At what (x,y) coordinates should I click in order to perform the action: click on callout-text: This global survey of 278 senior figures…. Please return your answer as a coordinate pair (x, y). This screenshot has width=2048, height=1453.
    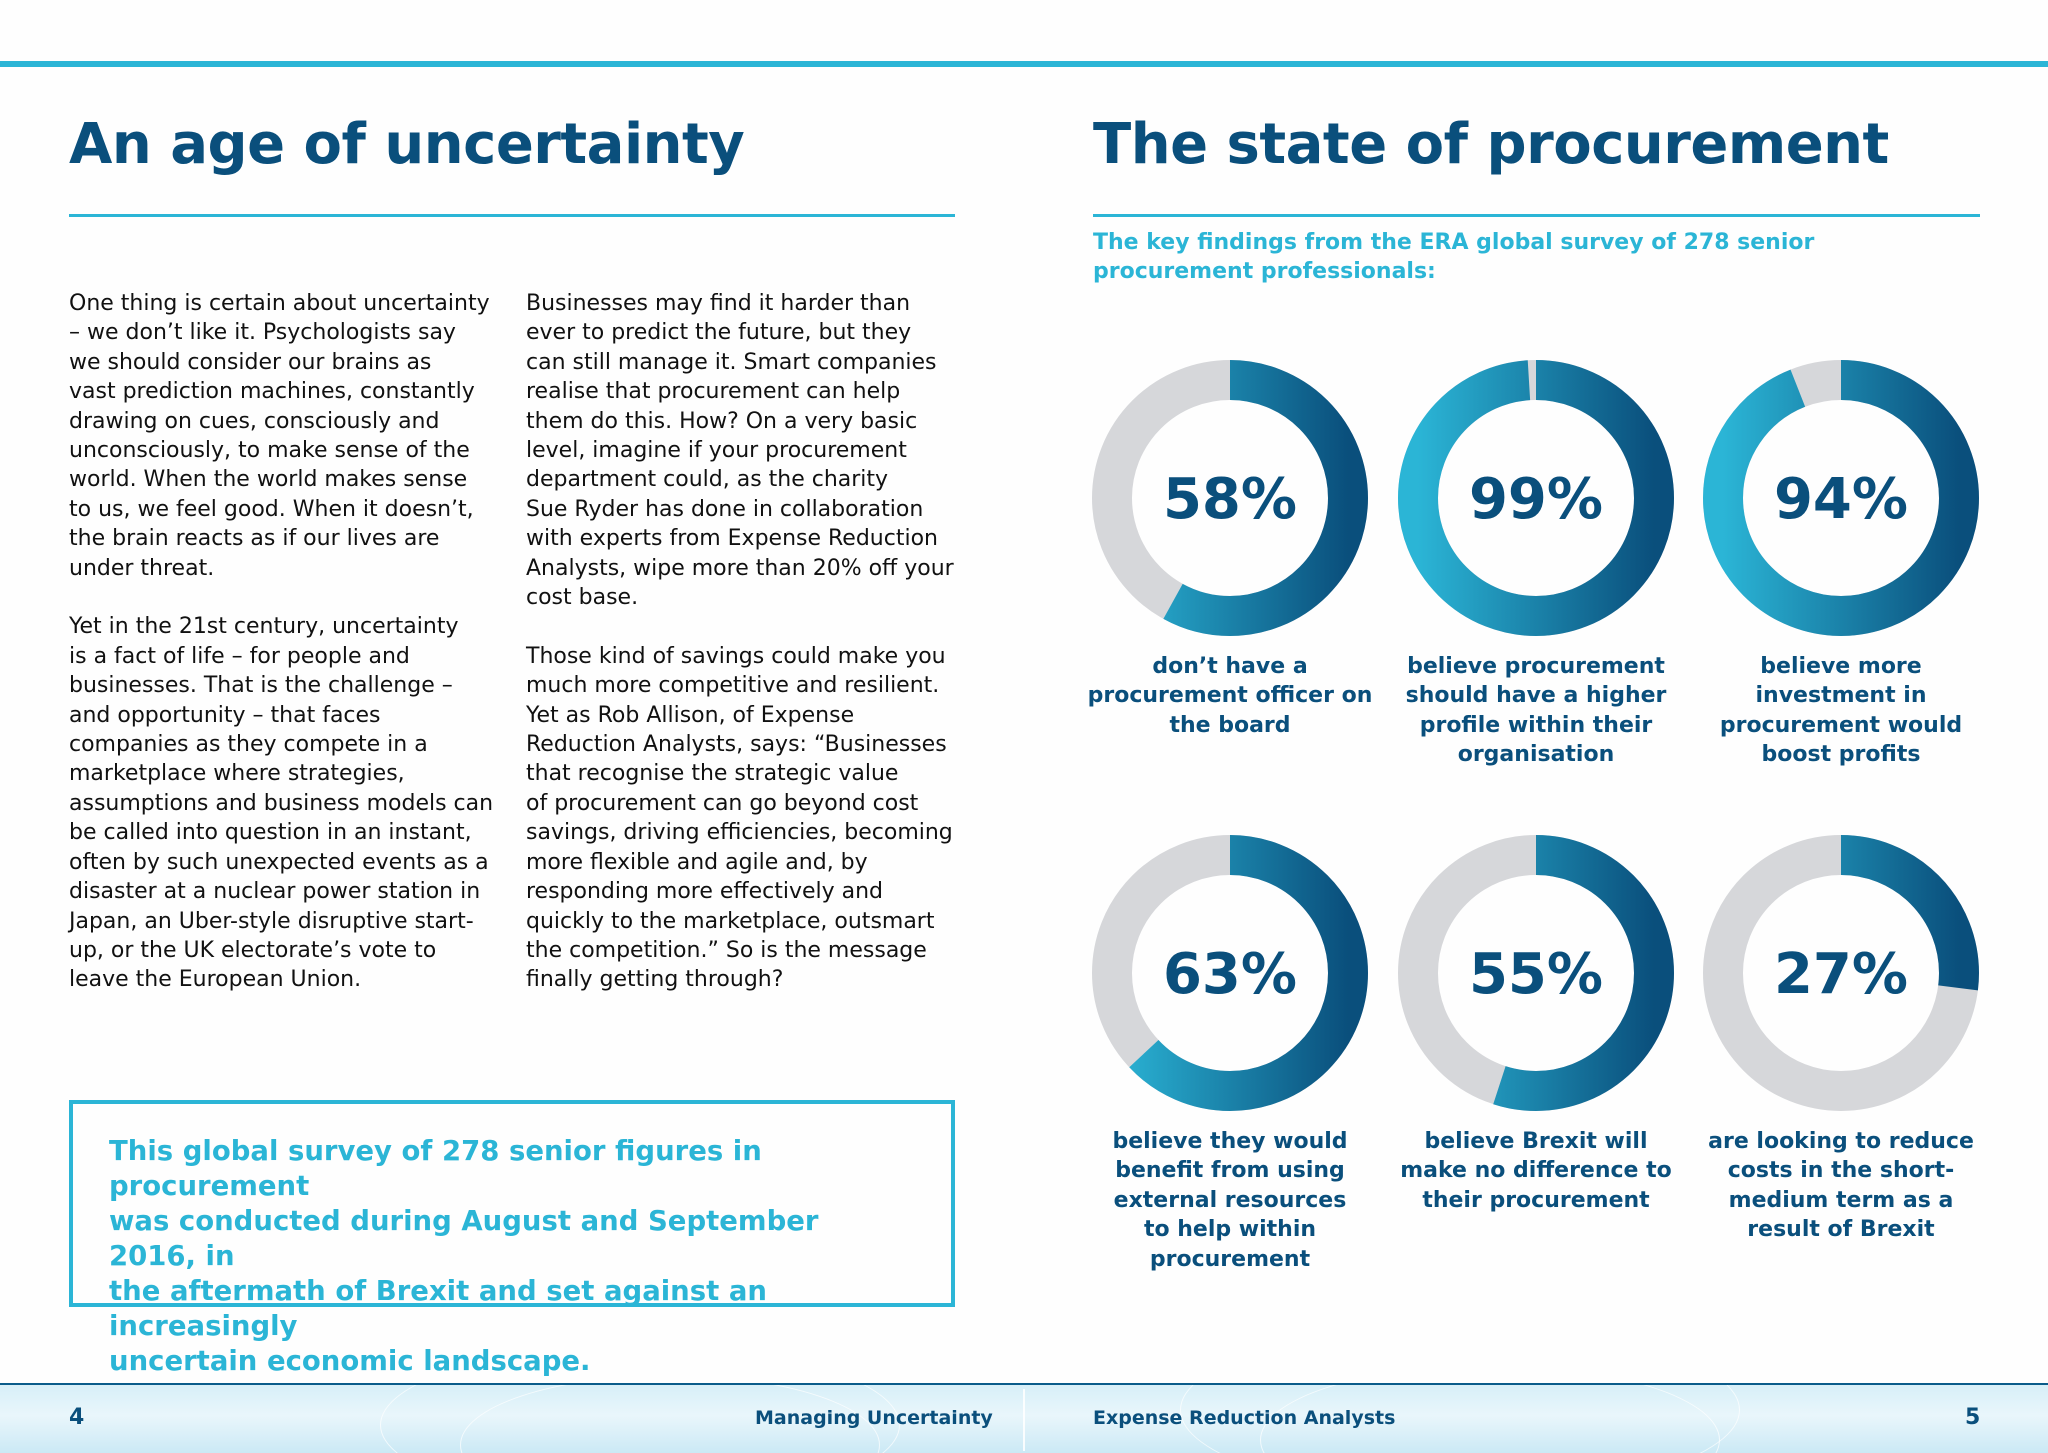
    Looking at the image, I should click on (464, 1256).